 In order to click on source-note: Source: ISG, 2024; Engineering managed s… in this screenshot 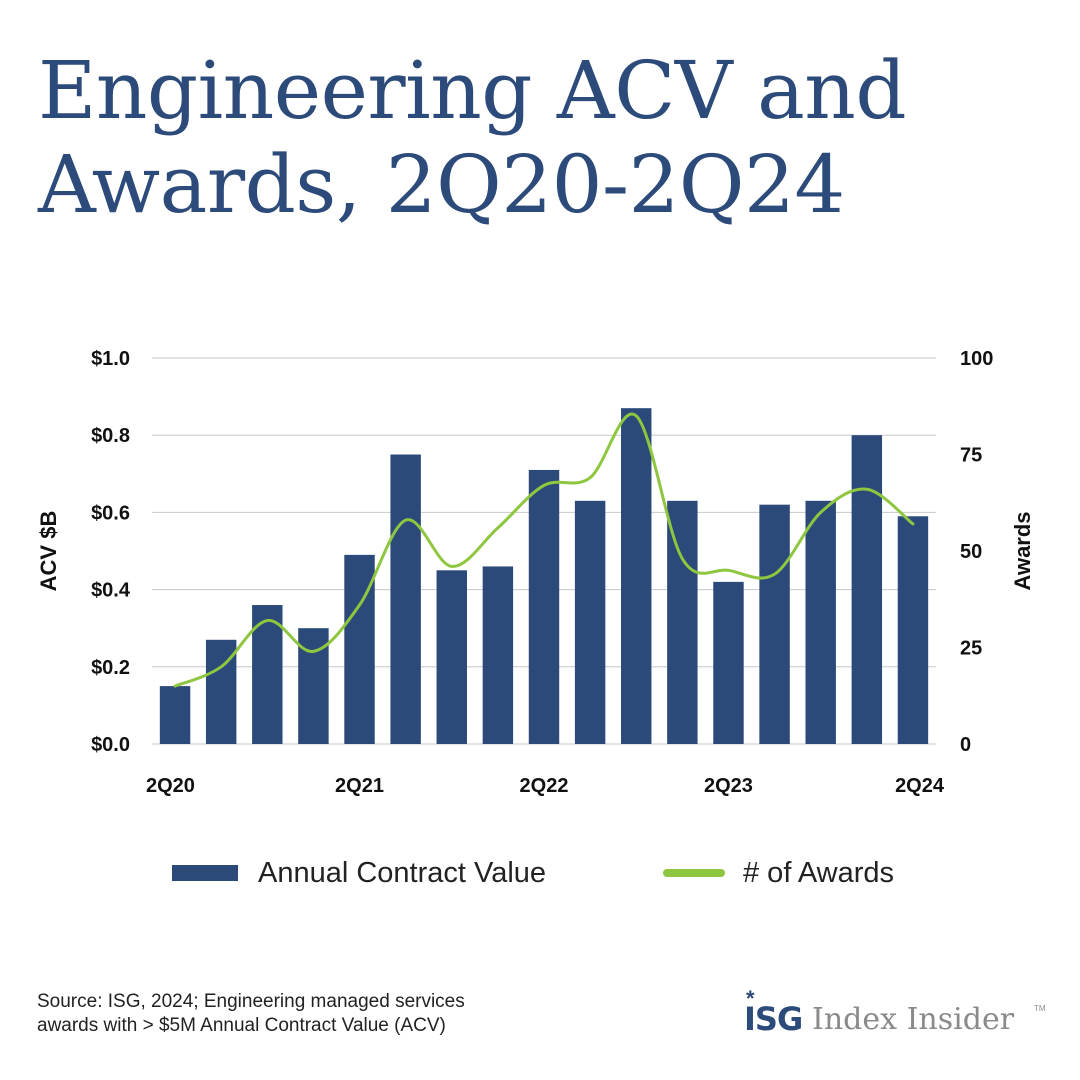, I will do `click(317, 1014)`.